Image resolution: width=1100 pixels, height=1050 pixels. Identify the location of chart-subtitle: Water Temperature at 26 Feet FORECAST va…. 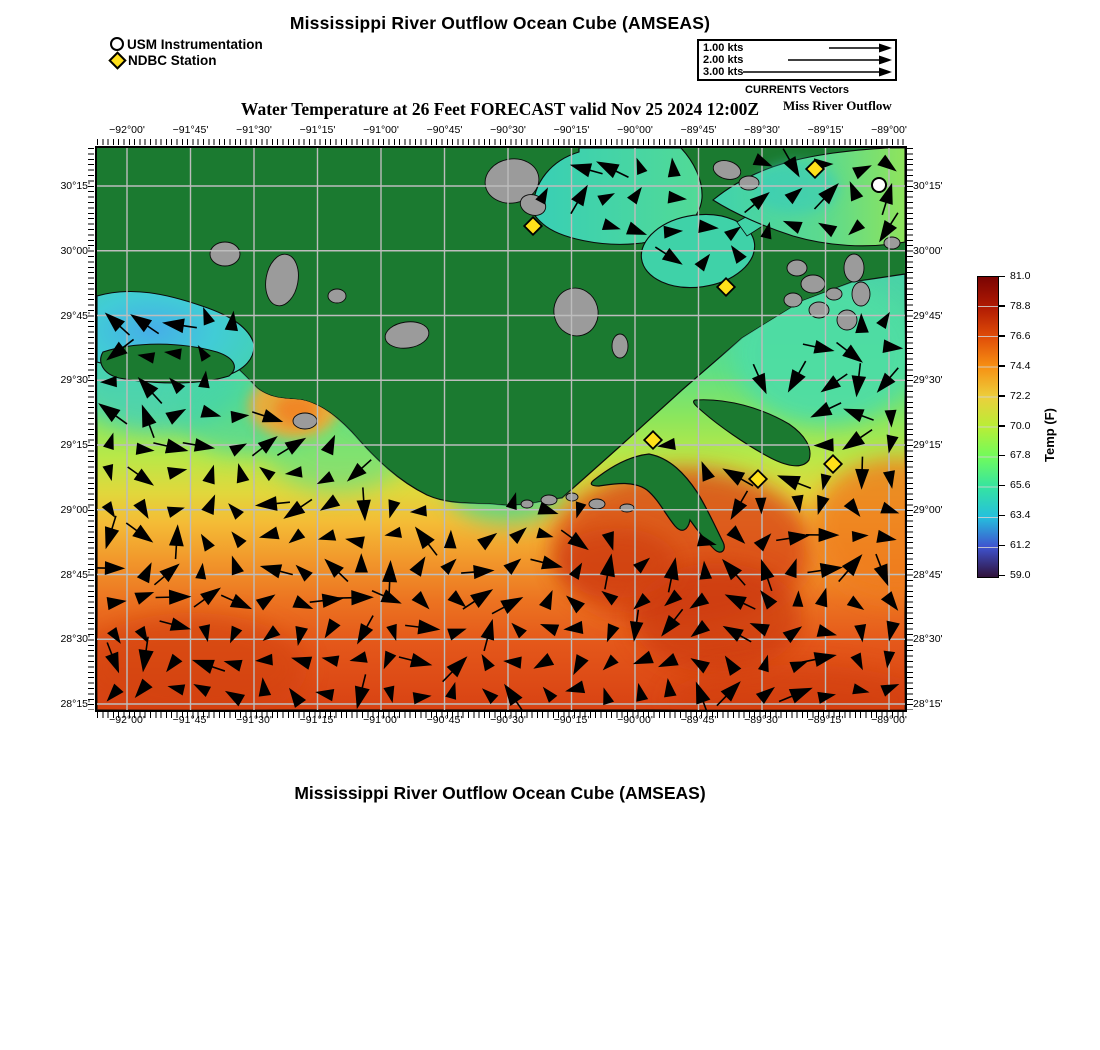
(500, 109).